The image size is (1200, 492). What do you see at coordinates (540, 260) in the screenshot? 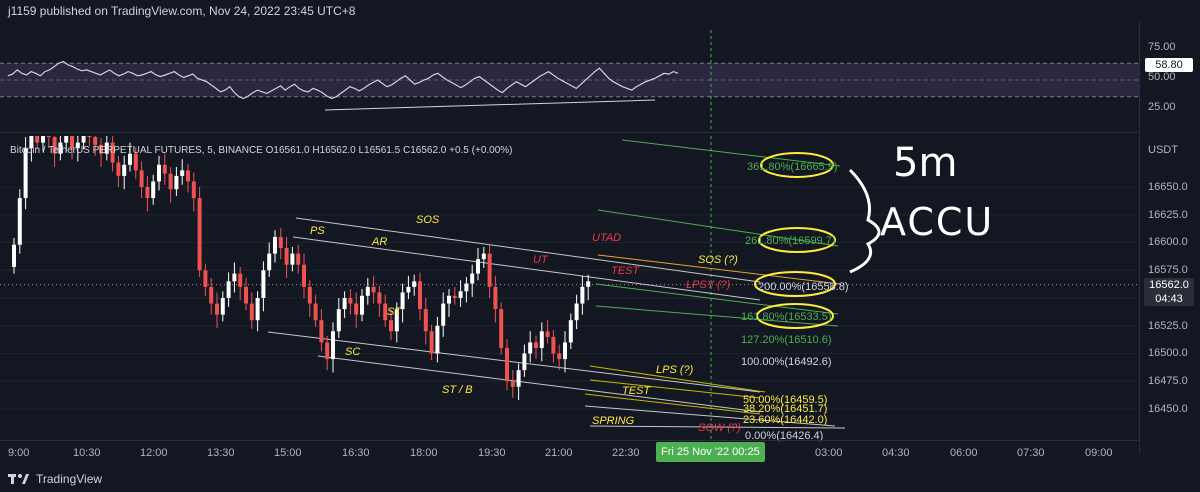
I see `label-ut: UT` at bounding box center [540, 260].